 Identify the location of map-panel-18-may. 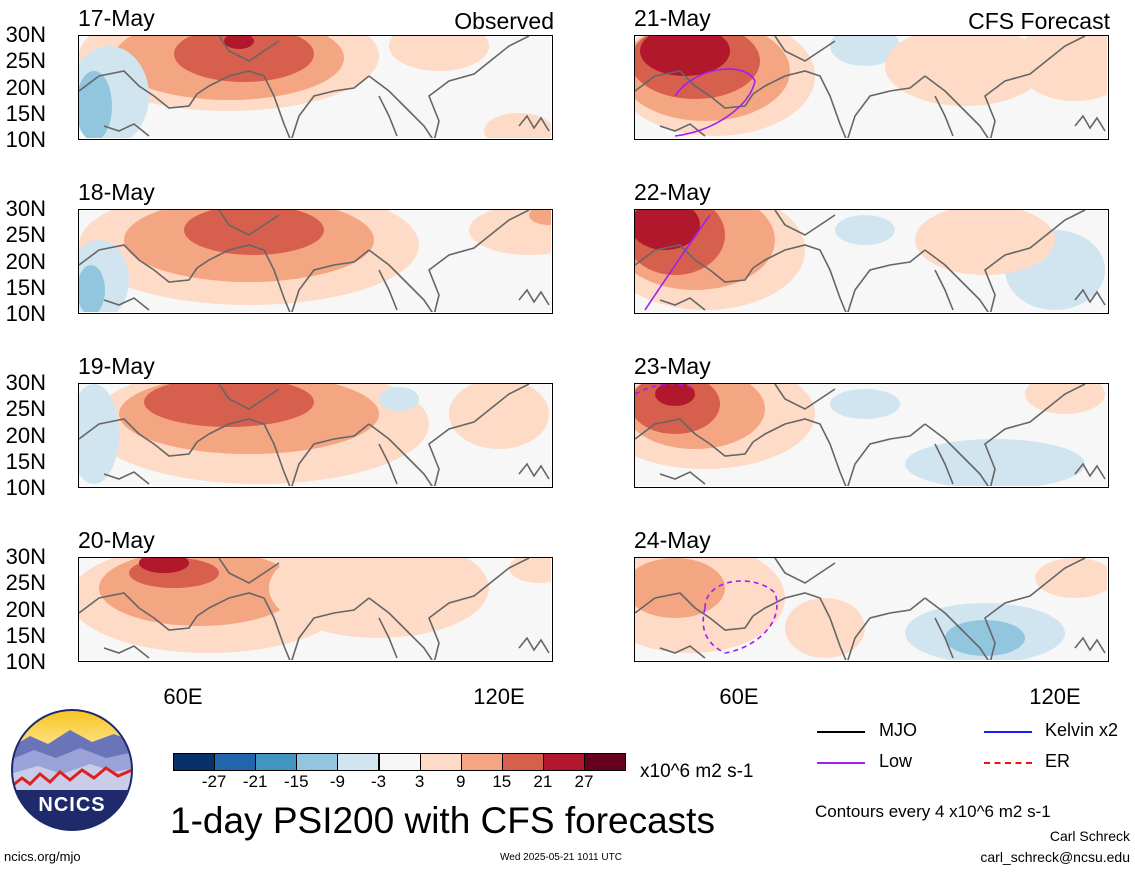
(315, 261).